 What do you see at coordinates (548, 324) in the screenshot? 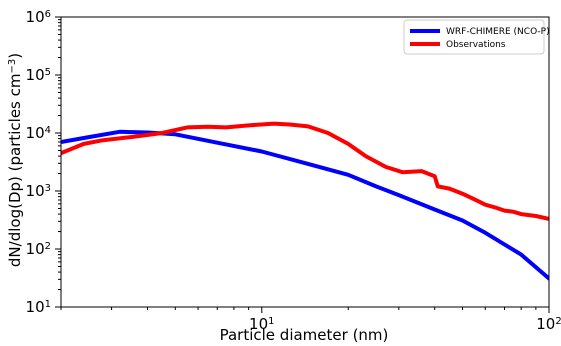
I see `x-tick-label: 102` at bounding box center [548, 324].